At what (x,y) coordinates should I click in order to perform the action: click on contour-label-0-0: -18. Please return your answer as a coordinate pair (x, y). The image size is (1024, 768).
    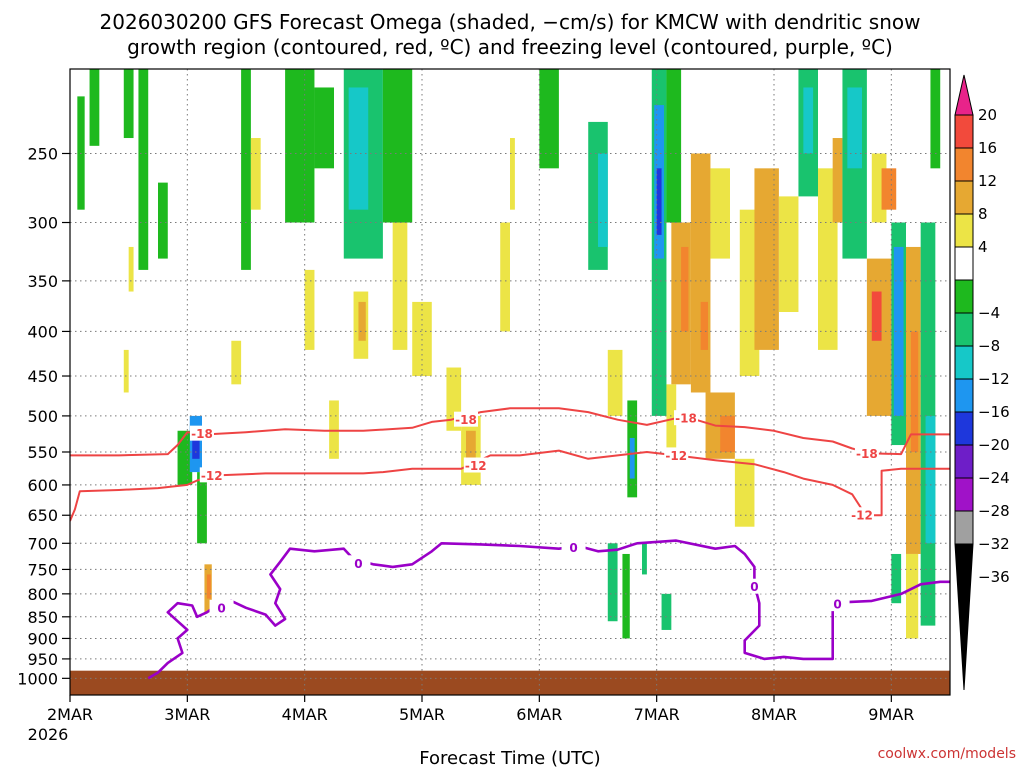
    Looking at the image, I should click on (202, 434).